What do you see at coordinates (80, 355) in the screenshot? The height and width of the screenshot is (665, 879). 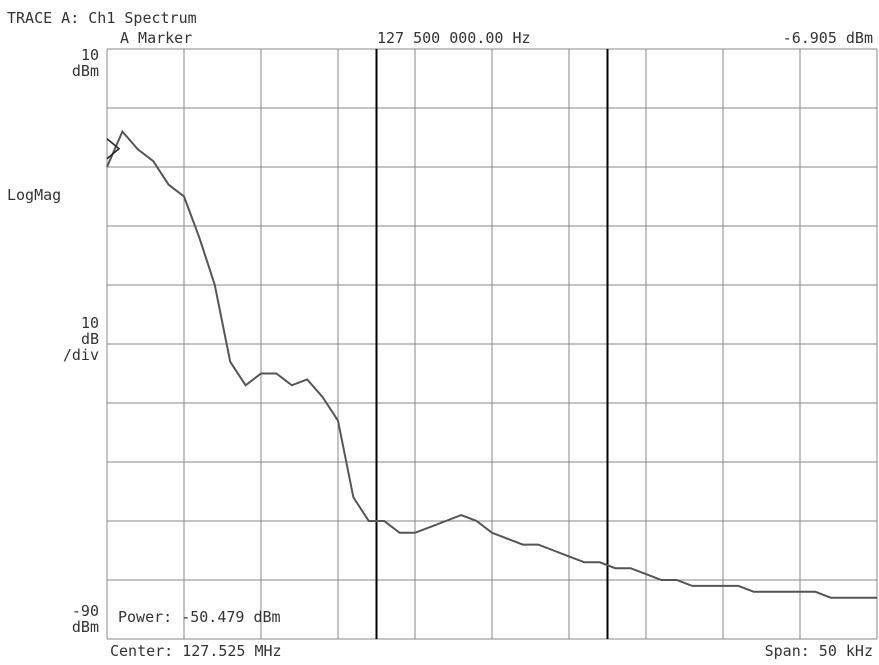 I see `scale-per-div: /div` at bounding box center [80, 355].